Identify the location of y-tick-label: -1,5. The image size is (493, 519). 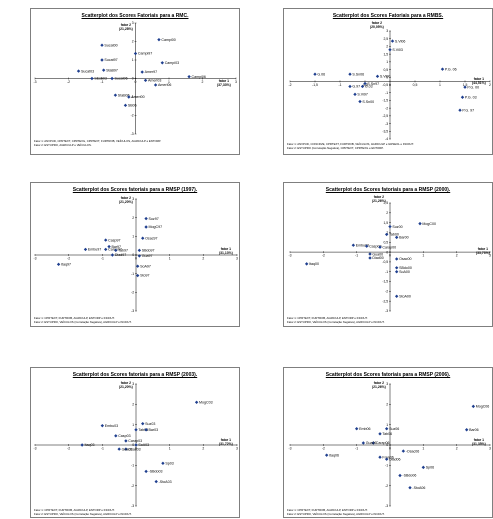
(385, 282).